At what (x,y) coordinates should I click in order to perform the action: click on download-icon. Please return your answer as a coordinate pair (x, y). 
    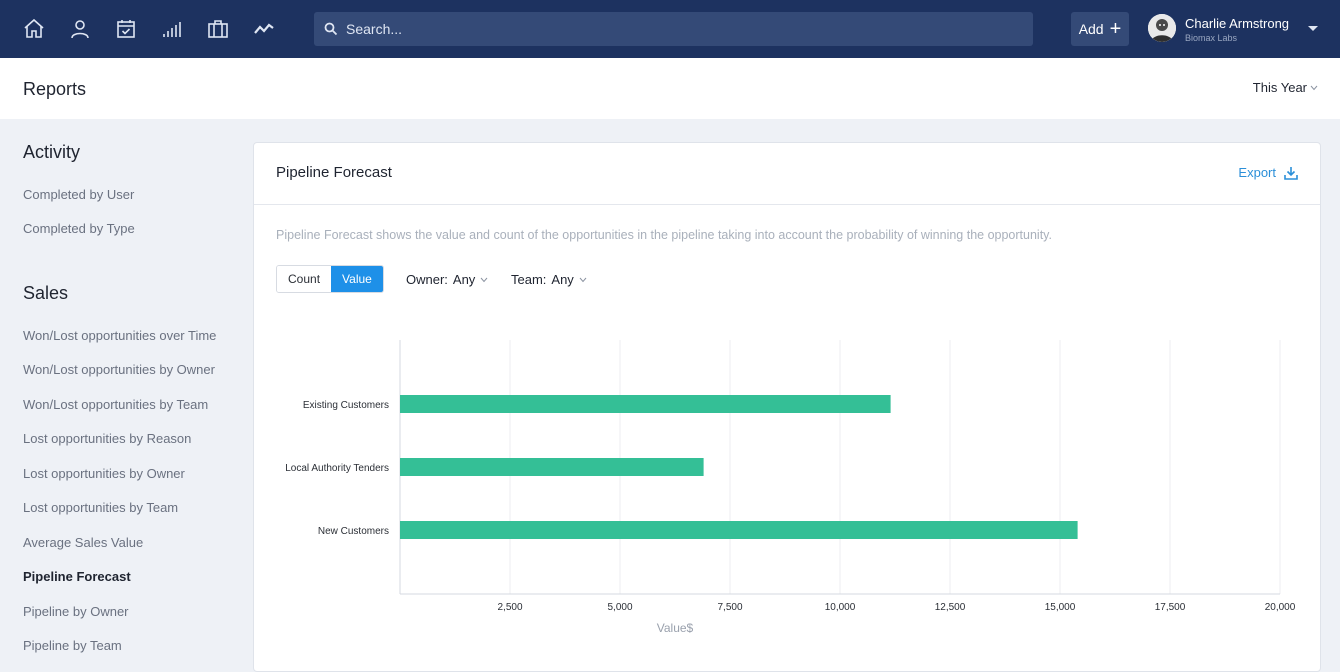
    Looking at the image, I should click on (1291, 173).